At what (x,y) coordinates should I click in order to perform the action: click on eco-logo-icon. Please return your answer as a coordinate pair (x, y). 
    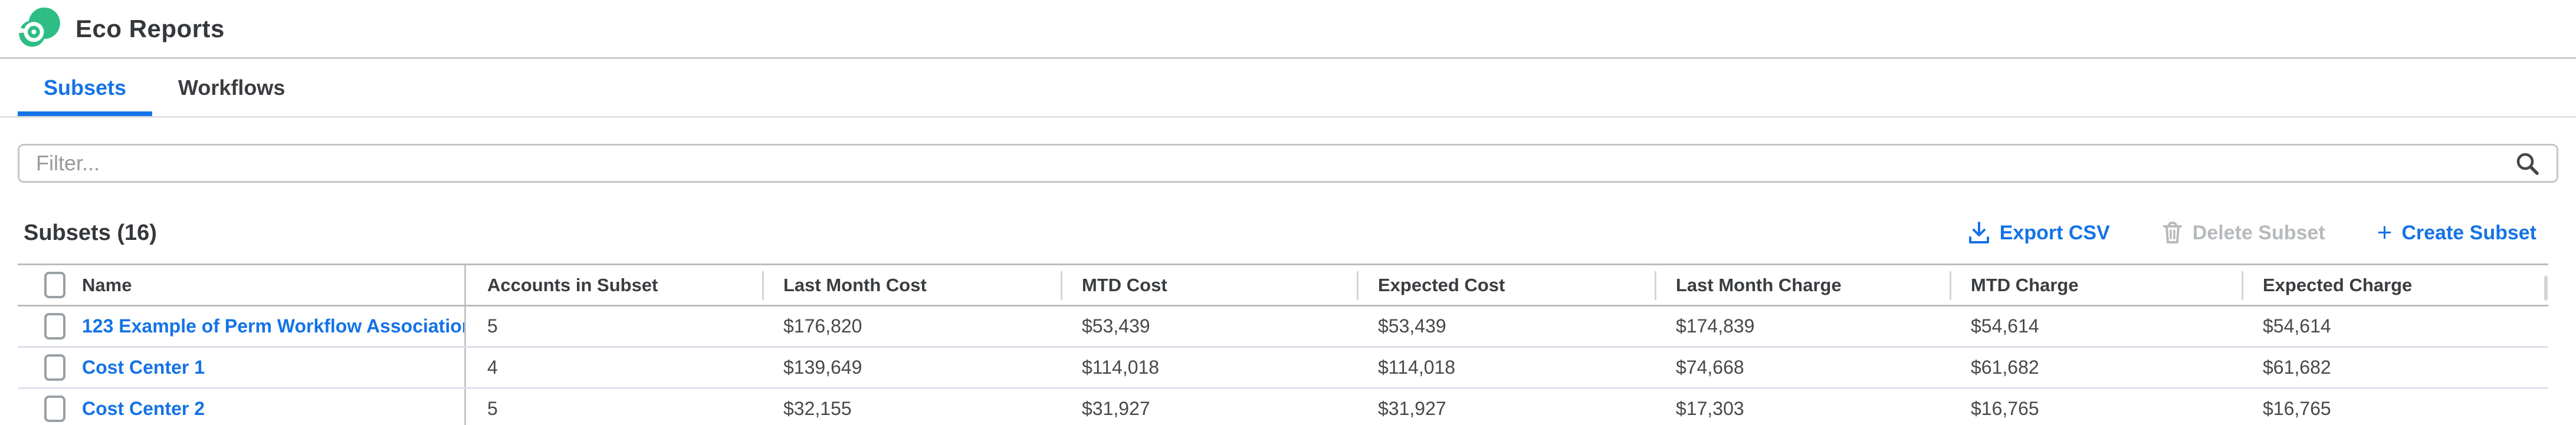
    Looking at the image, I should click on (39, 27).